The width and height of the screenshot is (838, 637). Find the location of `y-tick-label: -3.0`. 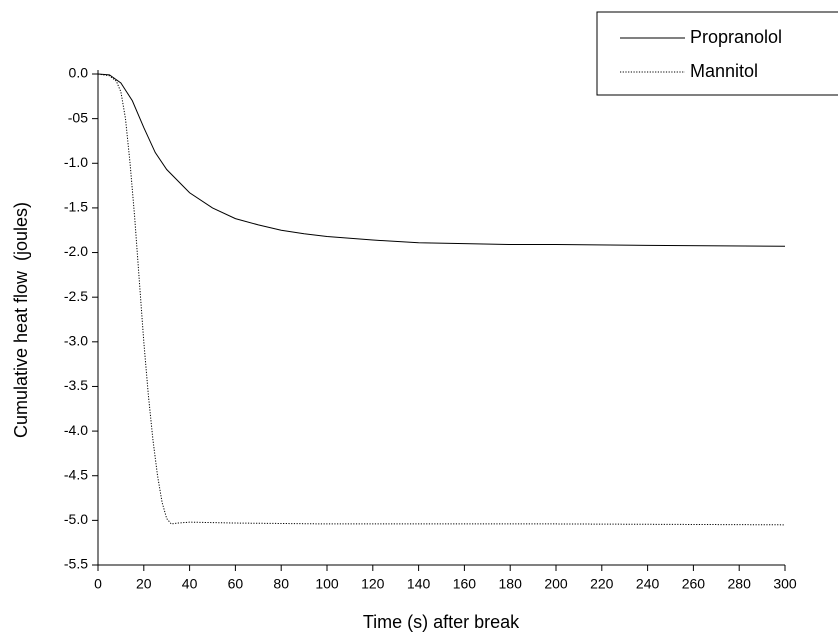

y-tick-label: -3.0 is located at coordinates (76, 341).